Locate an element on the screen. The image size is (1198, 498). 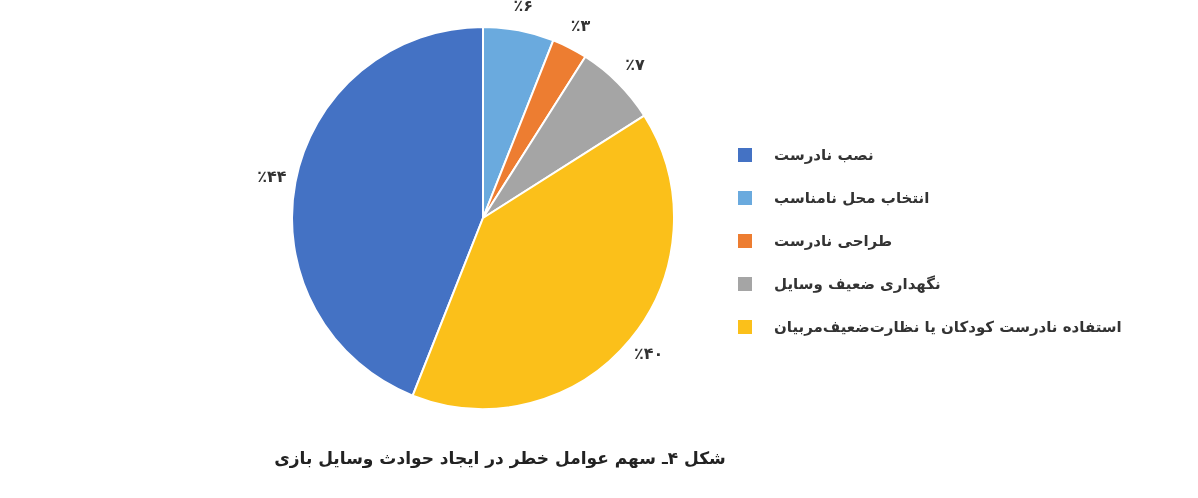
legend-label: نصب نادرست is located at coordinates (824, 154).